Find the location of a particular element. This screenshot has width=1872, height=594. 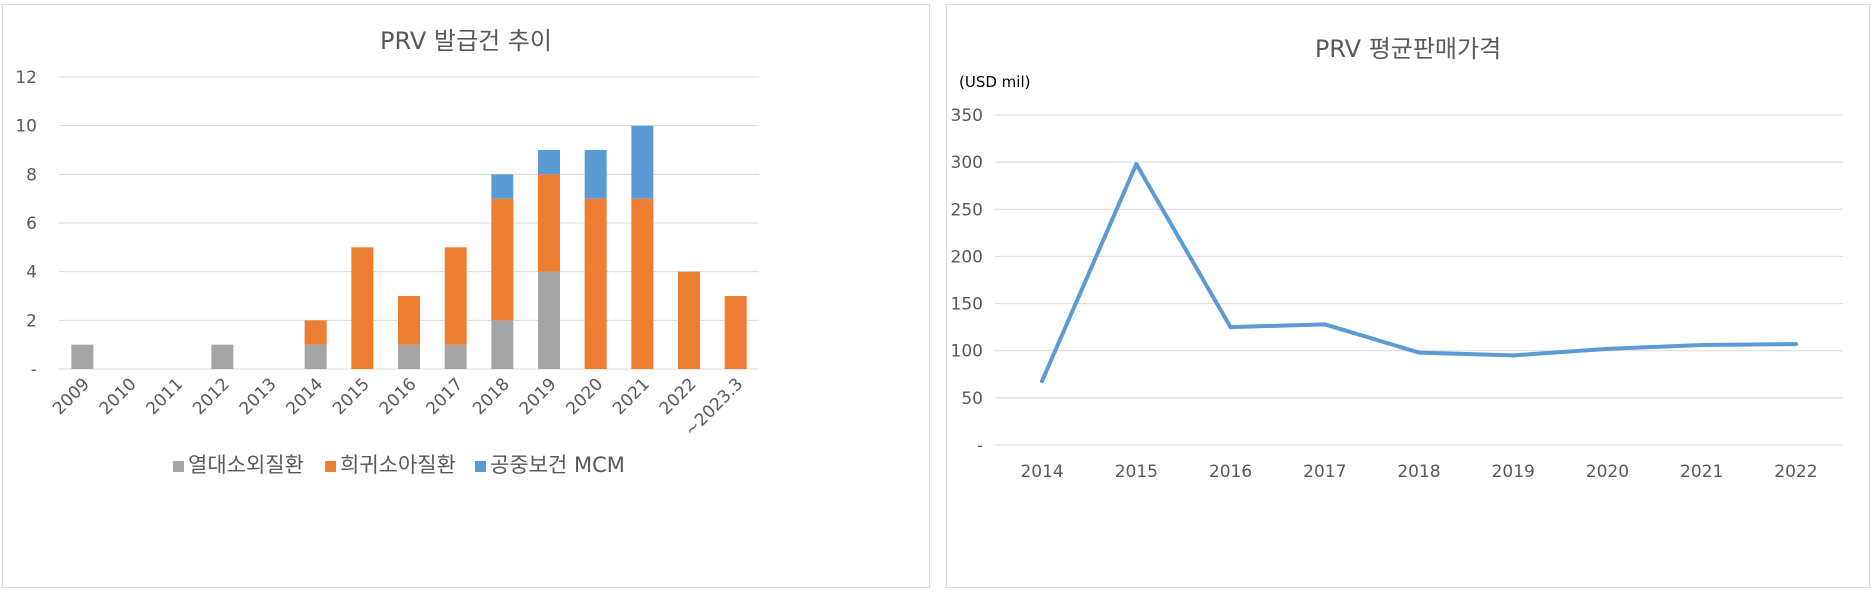

y-tick-label: 150 is located at coordinates (967, 305).